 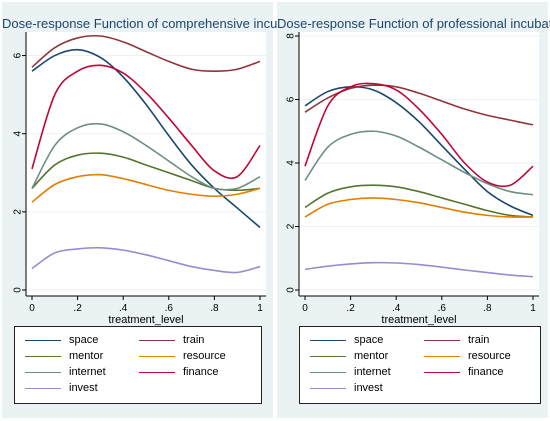 I want to click on series-line-space, so click(x=419, y=151).